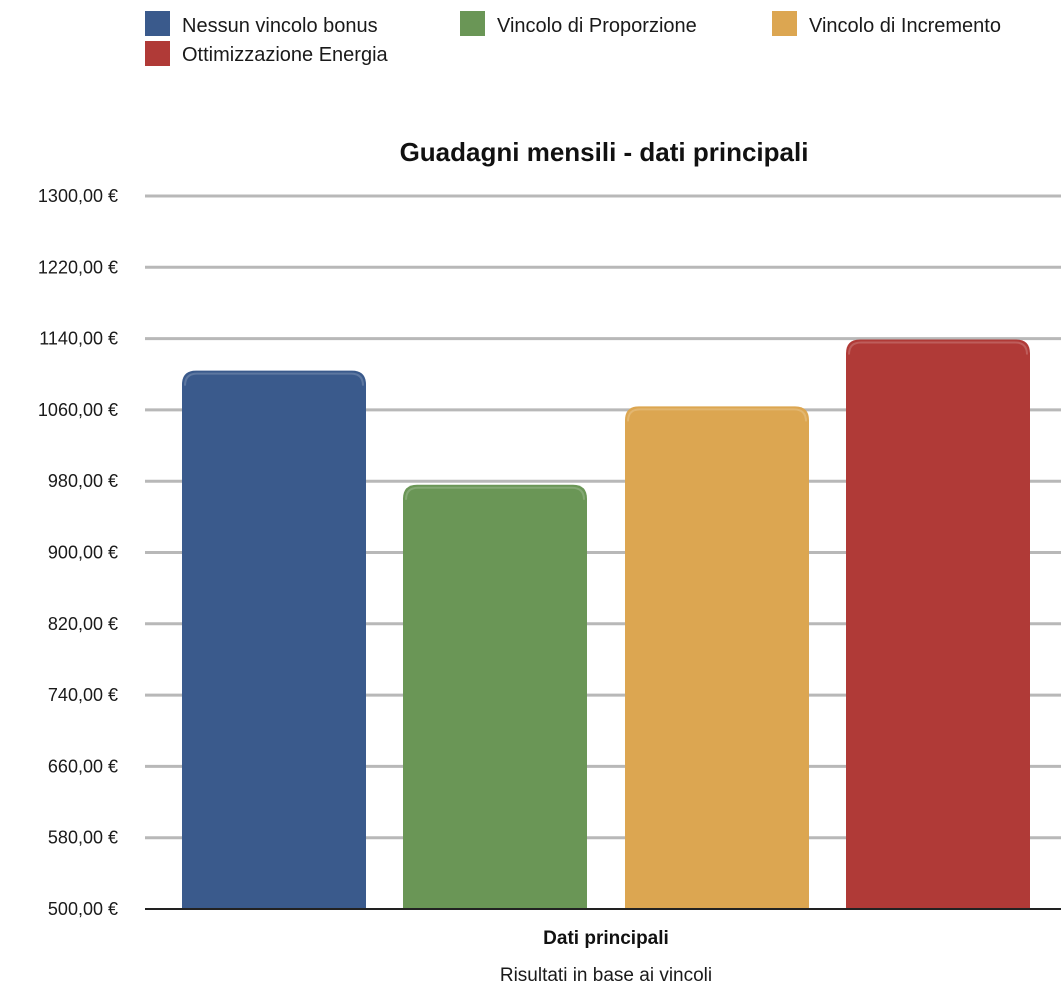 Image resolution: width=1061 pixels, height=989 pixels. Describe the element at coordinates (495, 696) in the screenshot. I see `bar-vincolo-di-proporzione` at that location.